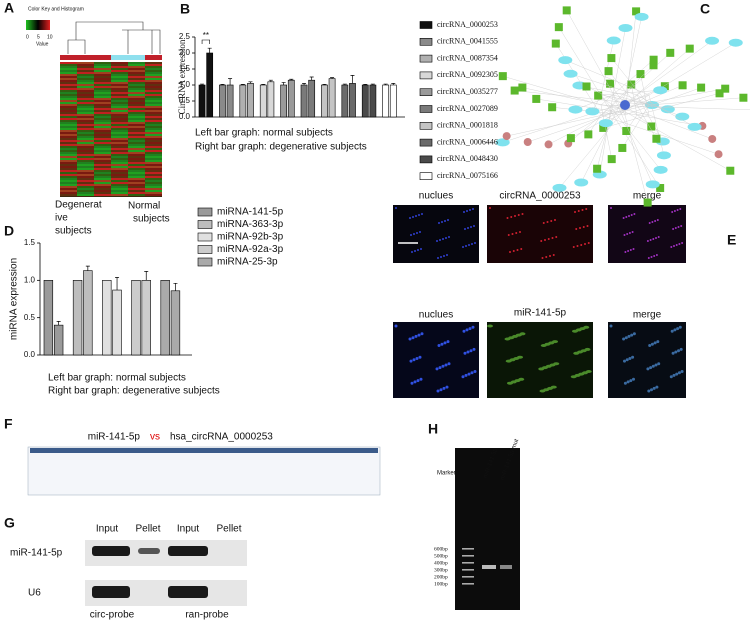 The width and height of the screenshot is (750, 624). What do you see at coordinates (467, 41) in the screenshot?
I see `legend-label: circRNA_0041555` at bounding box center [467, 41].